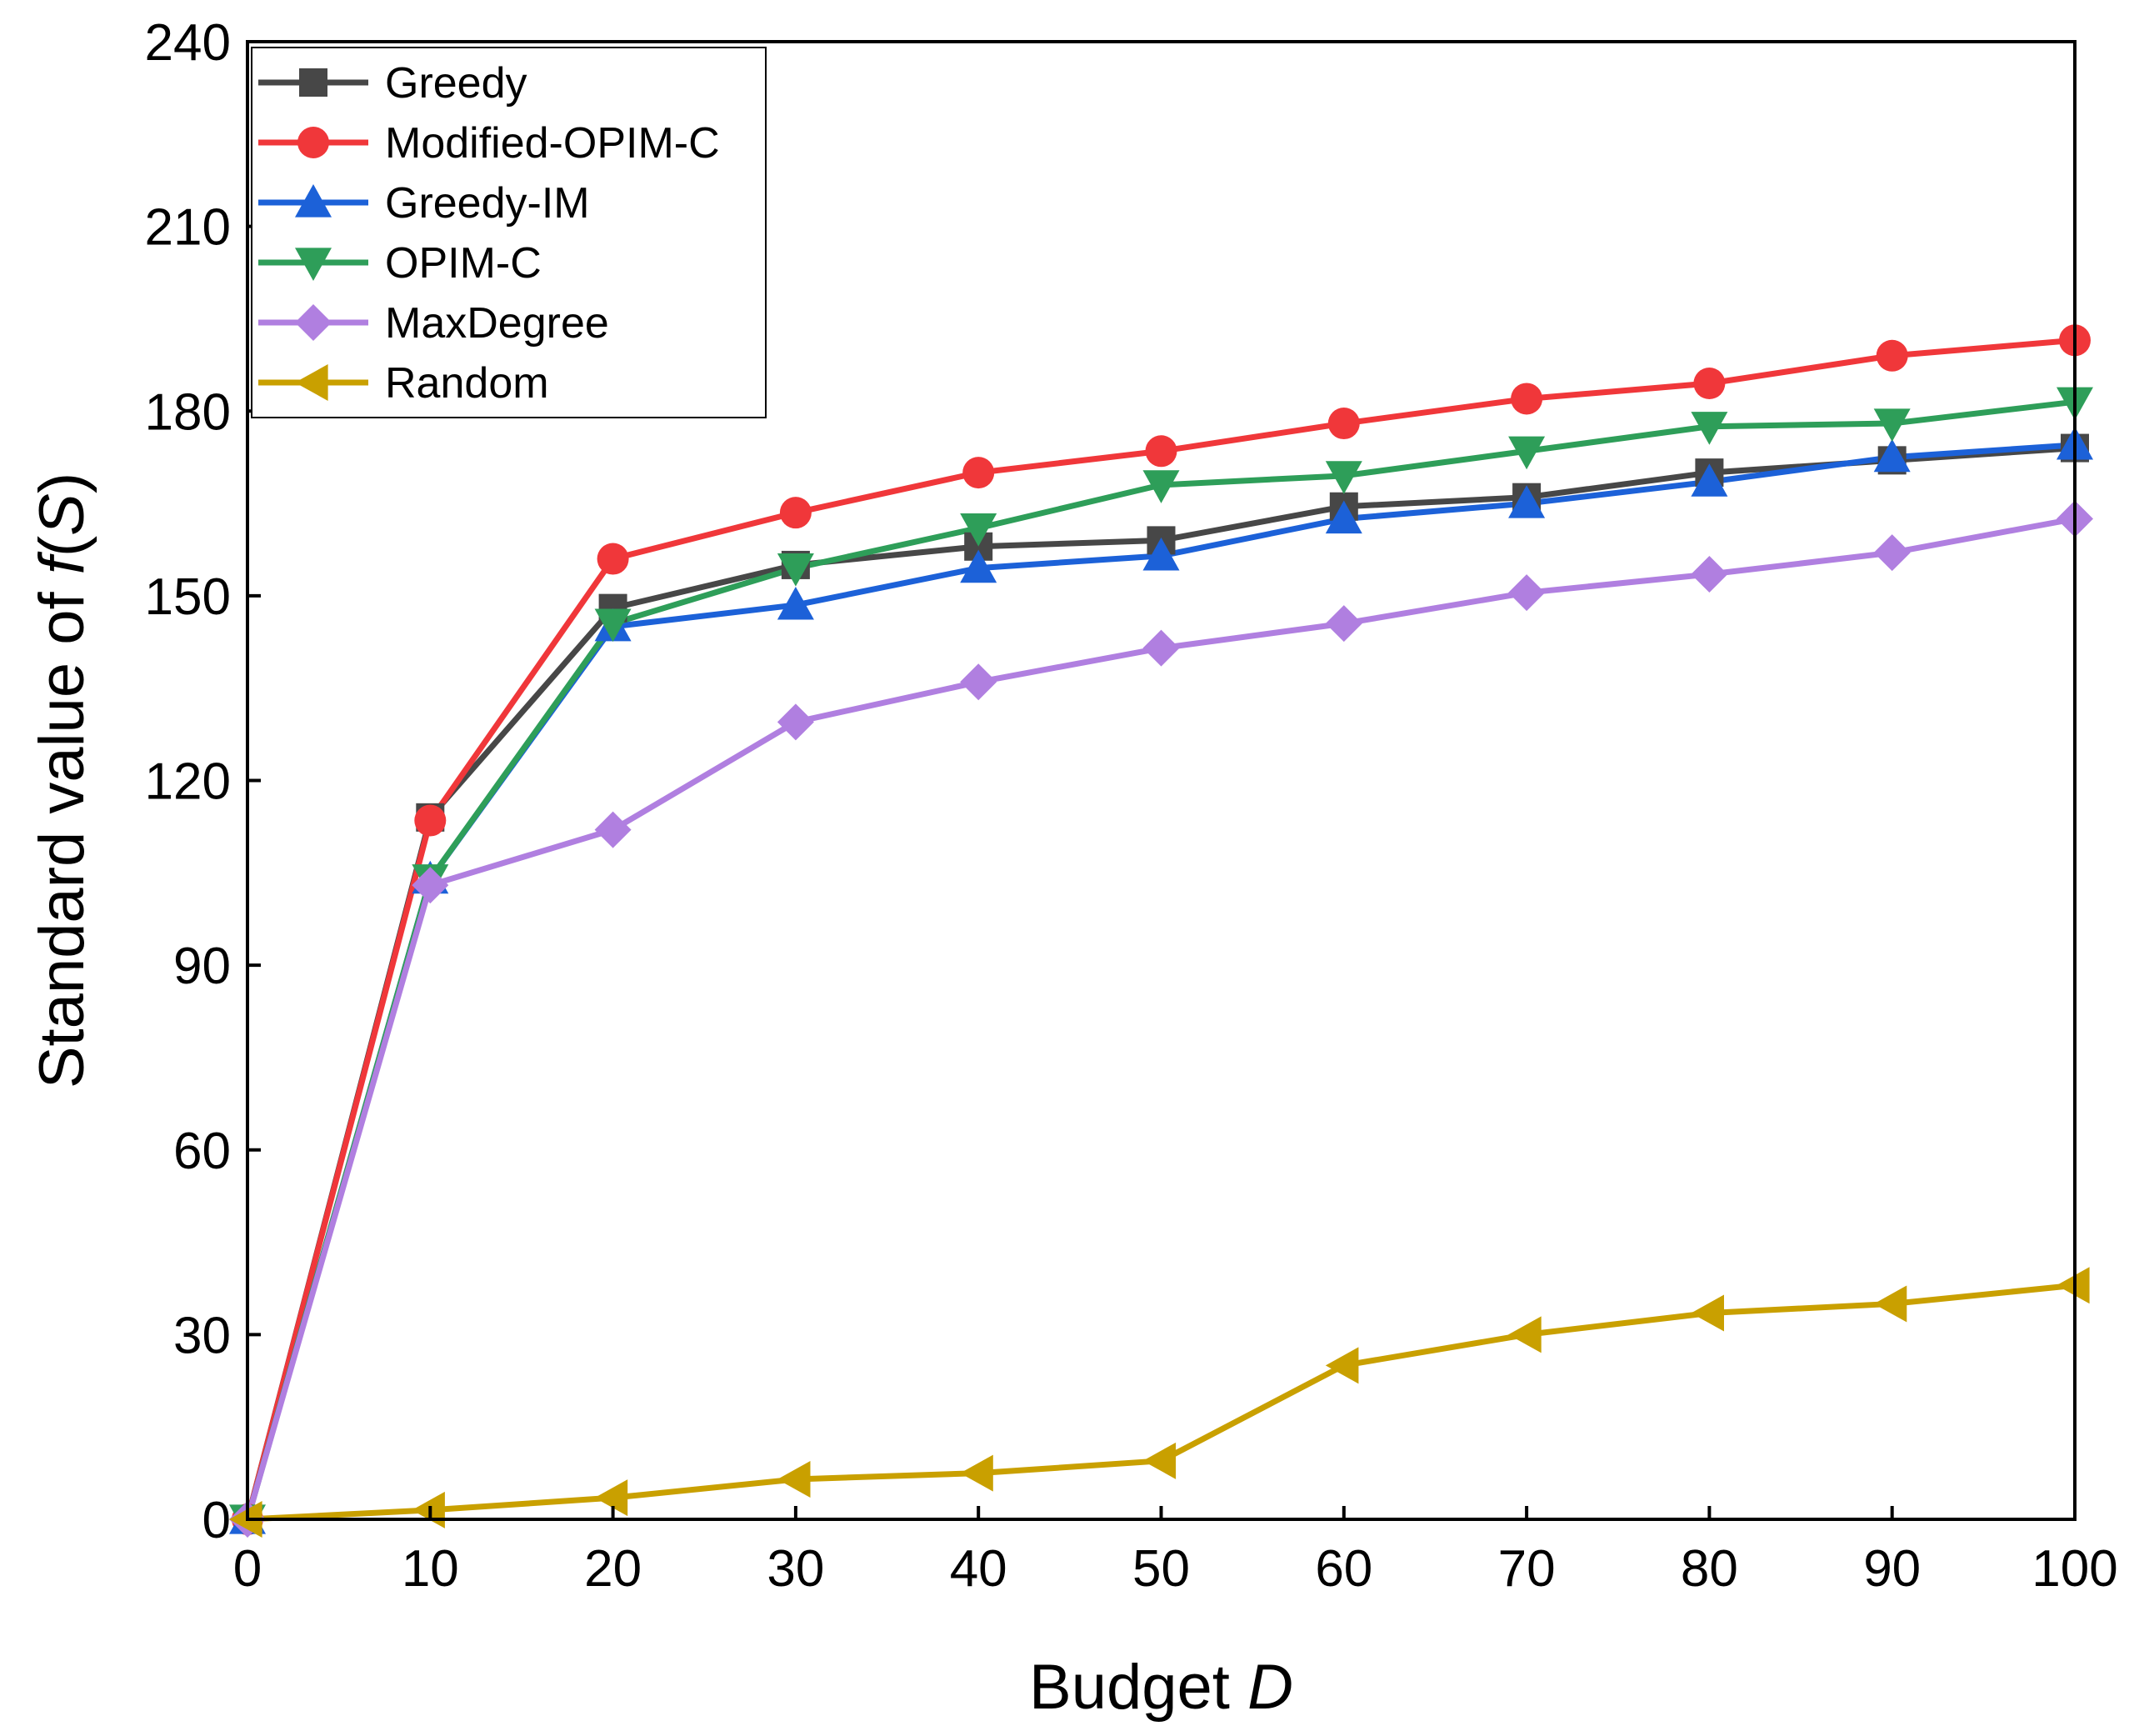 Image resolution: width=2129 pixels, height=1736 pixels. Describe the element at coordinates (497, 324) in the screenshot. I see `legend-label-maxdegree: MaxDegree` at that location.